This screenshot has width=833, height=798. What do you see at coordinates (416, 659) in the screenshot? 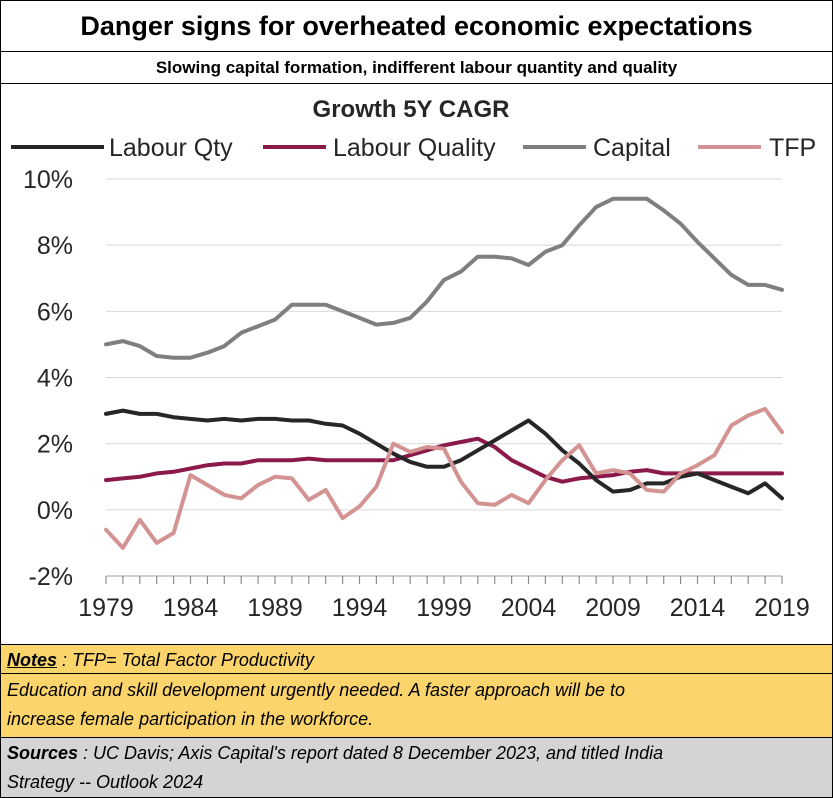
I see `notes-row: Notes : TFP= Total Factor Productivity` at bounding box center [416, 659].